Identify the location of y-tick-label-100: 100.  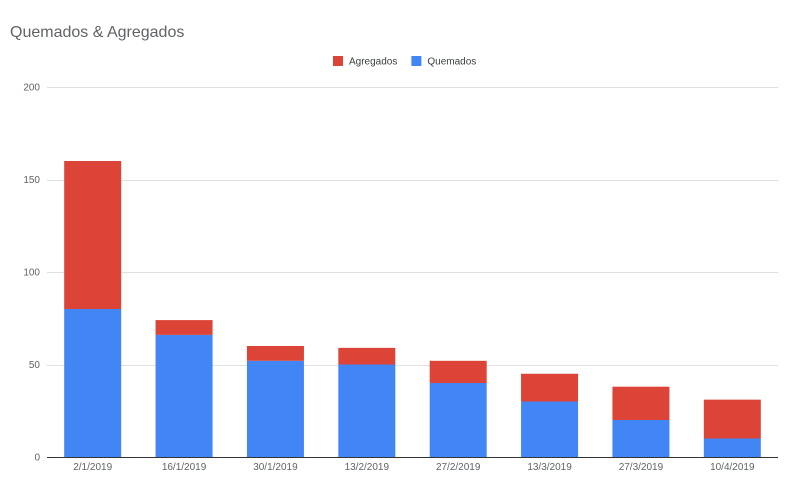
(31, 273).